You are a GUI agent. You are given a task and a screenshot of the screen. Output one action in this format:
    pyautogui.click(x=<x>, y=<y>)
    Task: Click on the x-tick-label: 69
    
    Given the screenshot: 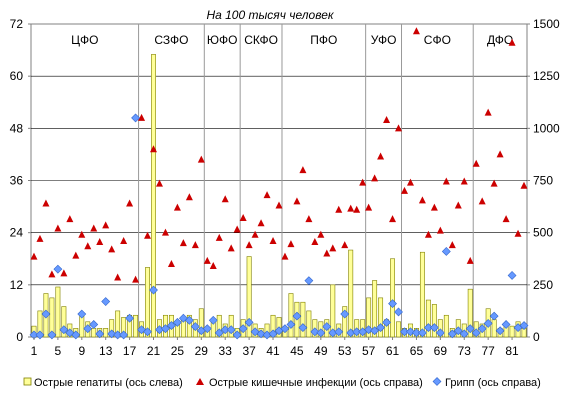 What is the action you would take?
    pyautogui.click(x=441, y=351)
    